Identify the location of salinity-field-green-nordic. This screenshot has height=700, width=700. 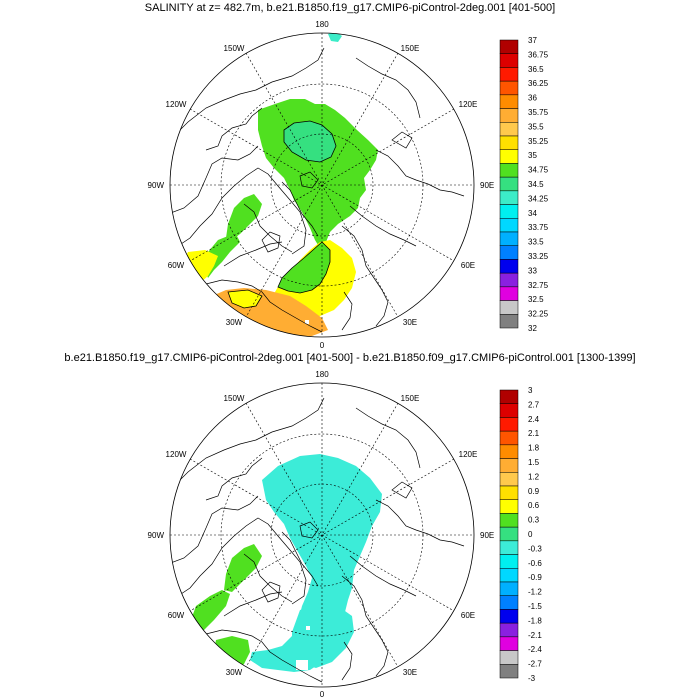
(304, 267).